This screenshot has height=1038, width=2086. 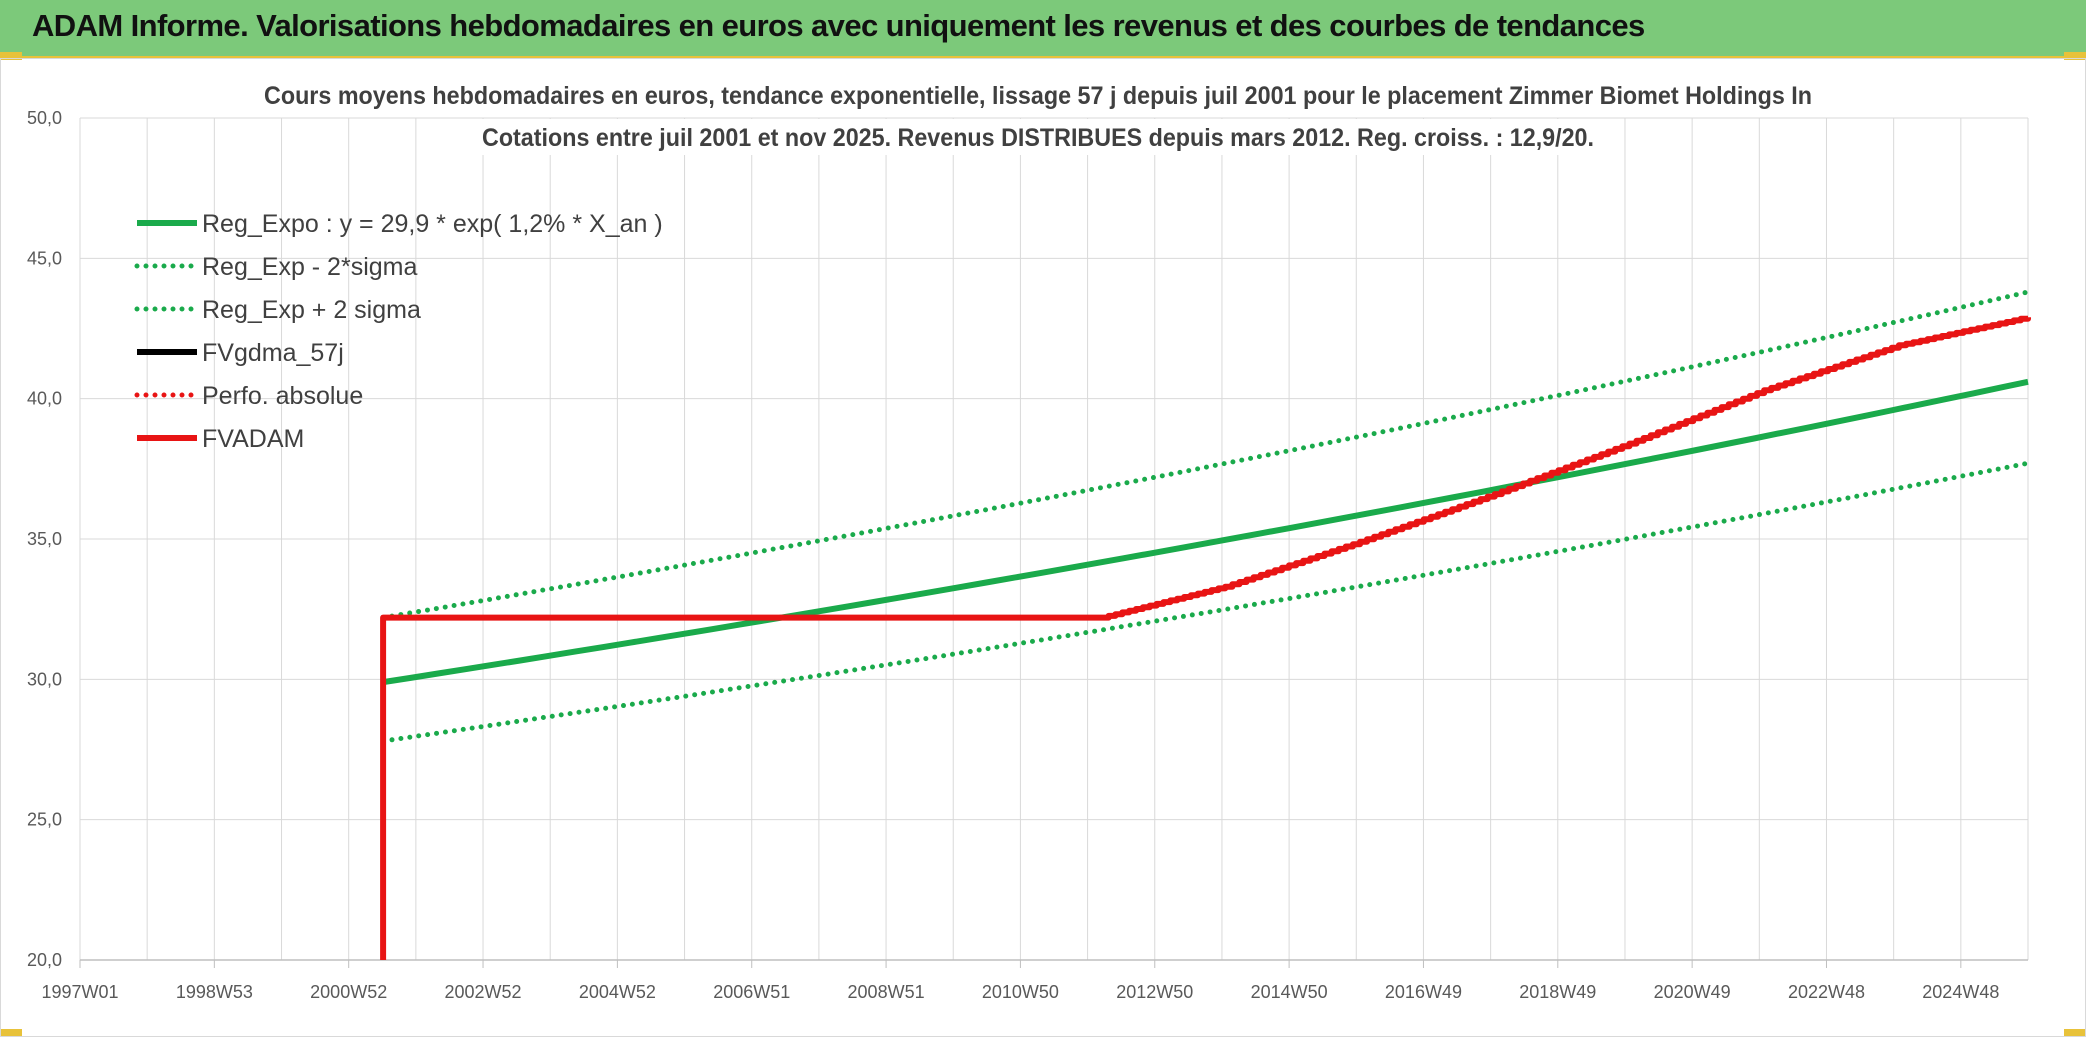 What do you see at coordinates (1557, 992) in the screenshot?
I see `x-tick-label: 2018W49` at bounding box center [1557, 992].